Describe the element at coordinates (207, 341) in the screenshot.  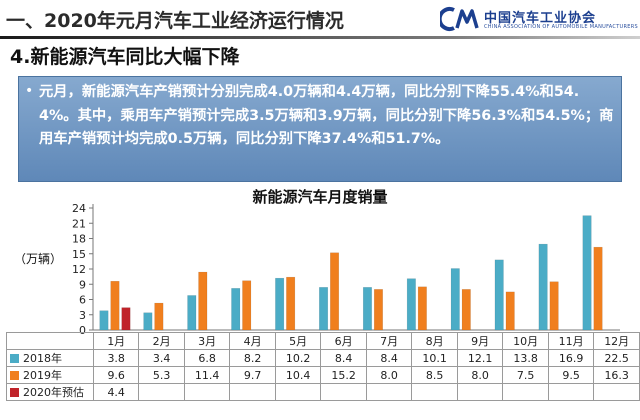
I see `x-tick-label: 3月` at that location.